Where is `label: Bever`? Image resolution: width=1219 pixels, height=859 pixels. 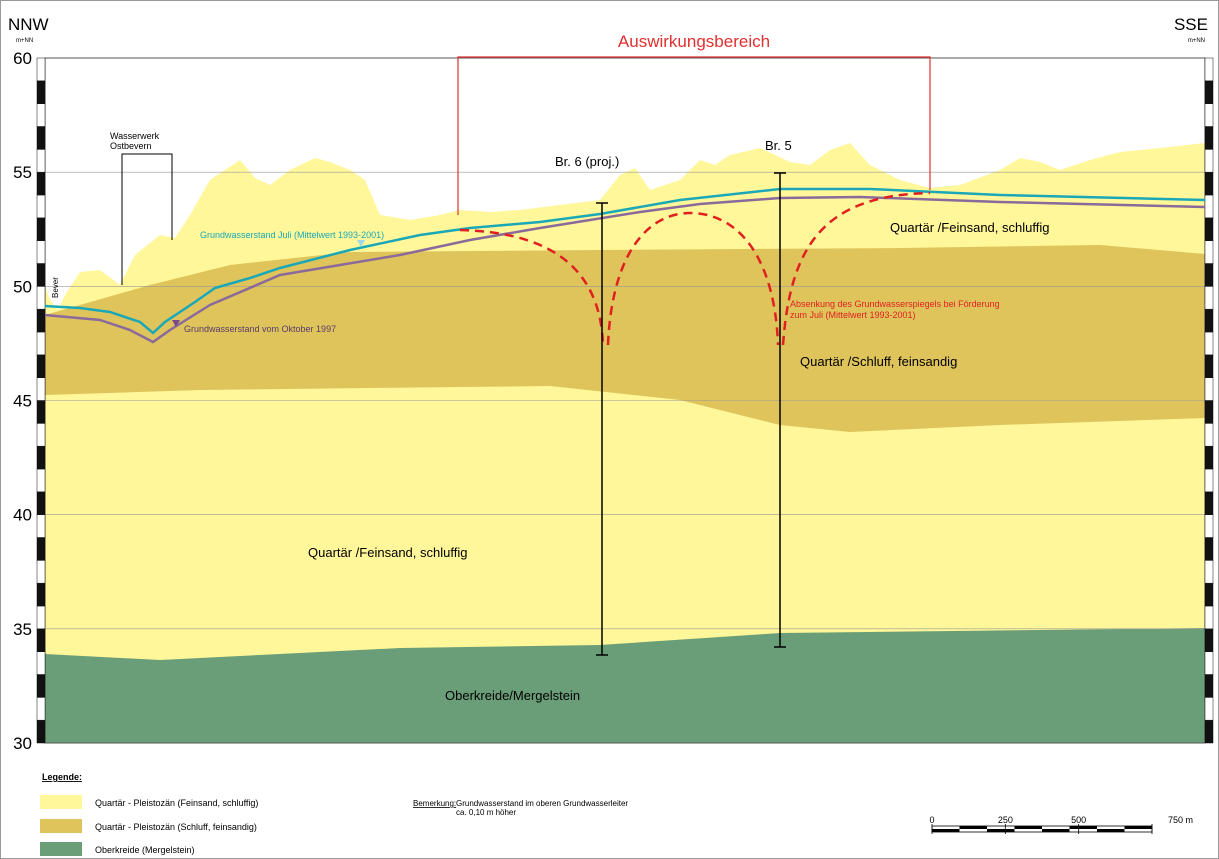
label: Bever is located at coordinates (55, 287).